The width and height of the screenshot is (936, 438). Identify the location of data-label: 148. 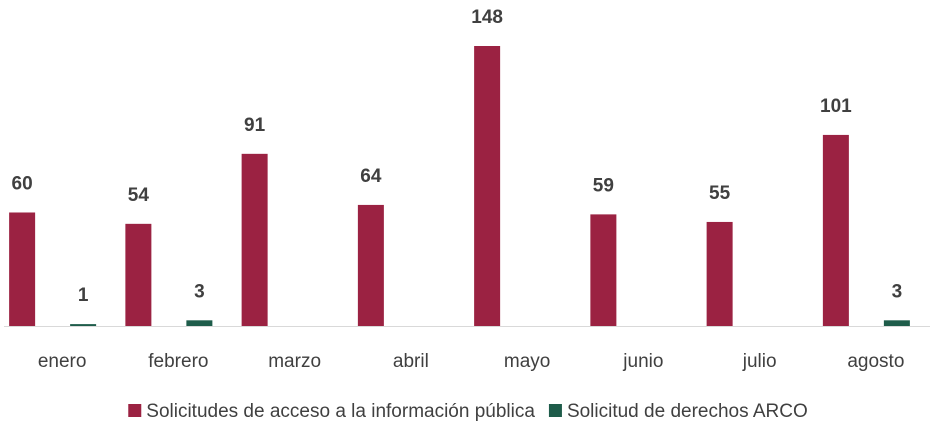
(487, 17).